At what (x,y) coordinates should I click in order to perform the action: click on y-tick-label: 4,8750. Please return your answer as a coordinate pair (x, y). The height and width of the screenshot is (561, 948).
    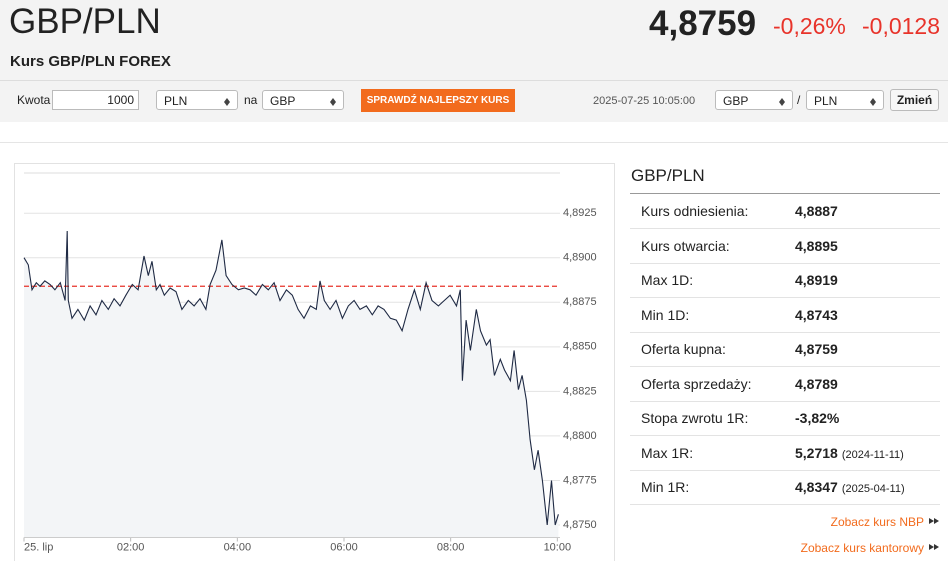
    Looking at the image, I should click on (580, 525).